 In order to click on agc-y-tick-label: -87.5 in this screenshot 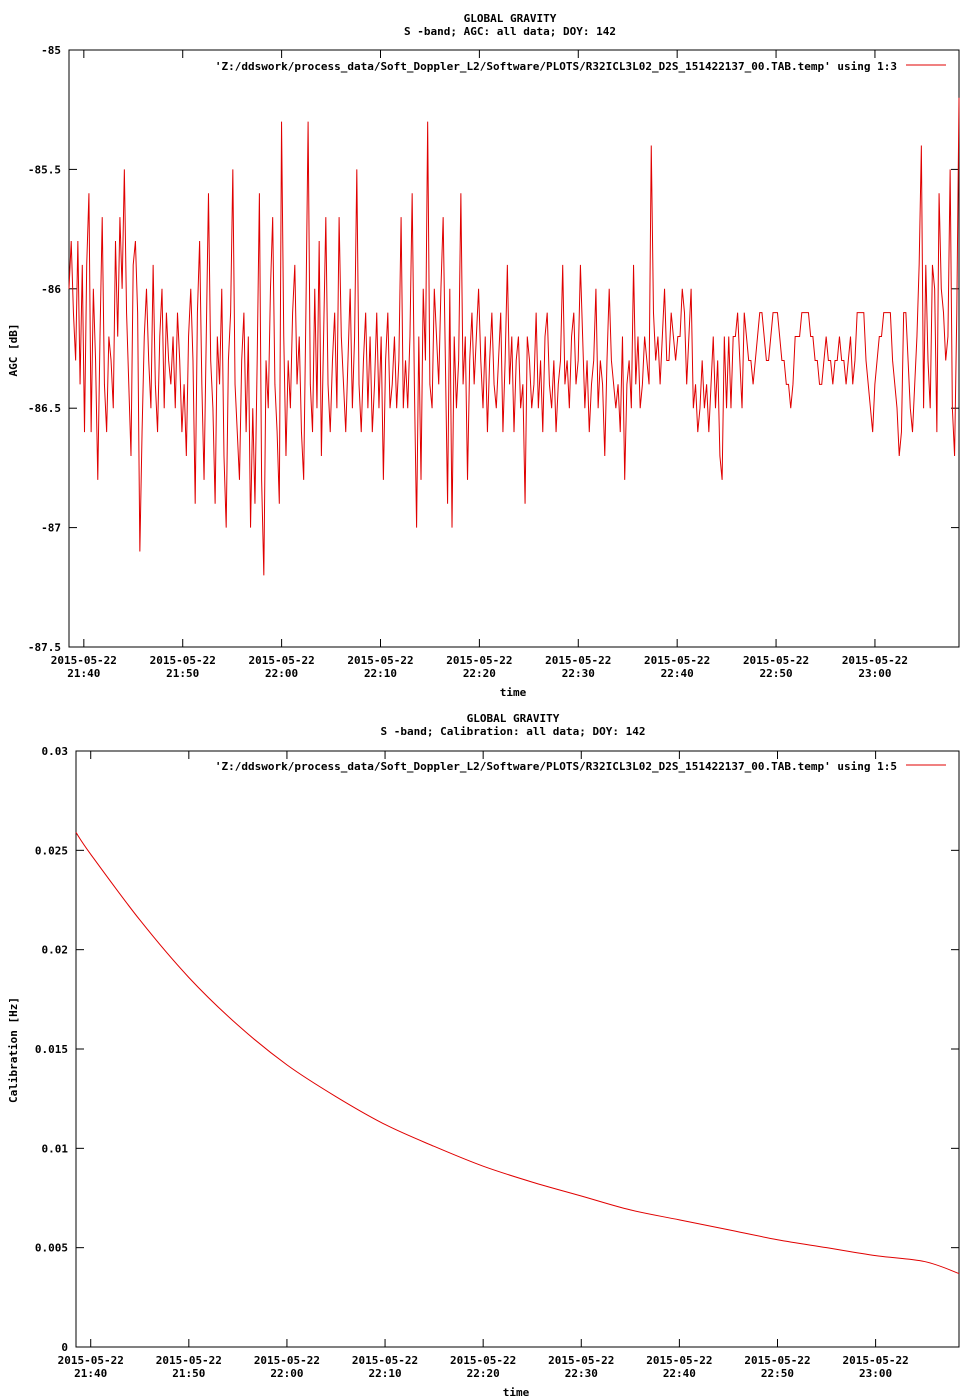, I will do `click(44, 647)`.